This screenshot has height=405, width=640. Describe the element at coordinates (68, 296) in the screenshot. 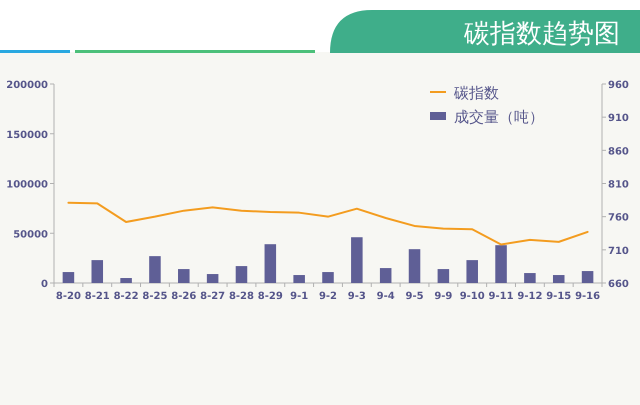

I see `x-tick-label: 8-20` at that location.